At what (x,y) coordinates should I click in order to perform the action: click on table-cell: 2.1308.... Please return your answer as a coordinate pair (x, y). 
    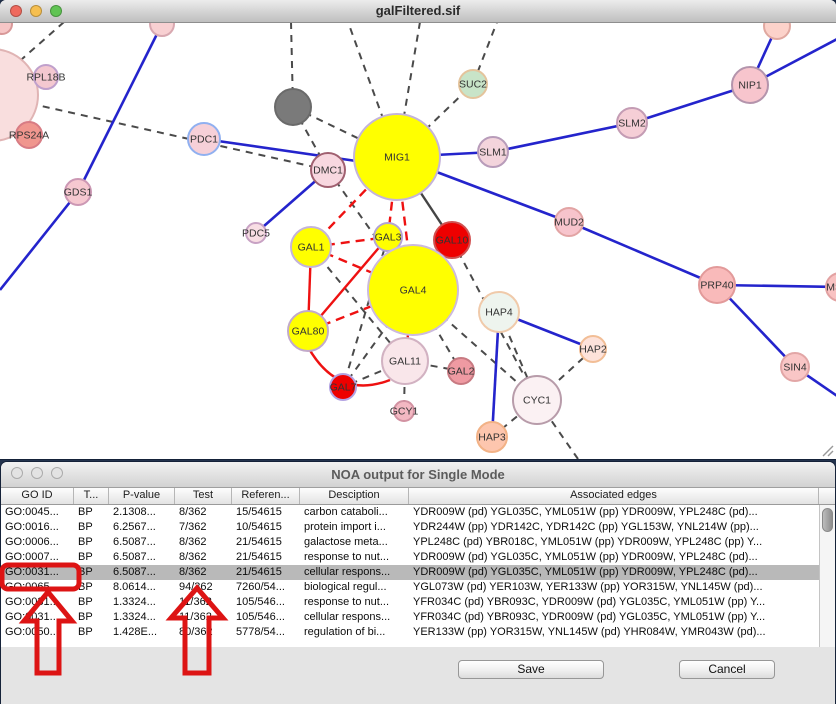
    Looking at the image, I should click on (134, 512).